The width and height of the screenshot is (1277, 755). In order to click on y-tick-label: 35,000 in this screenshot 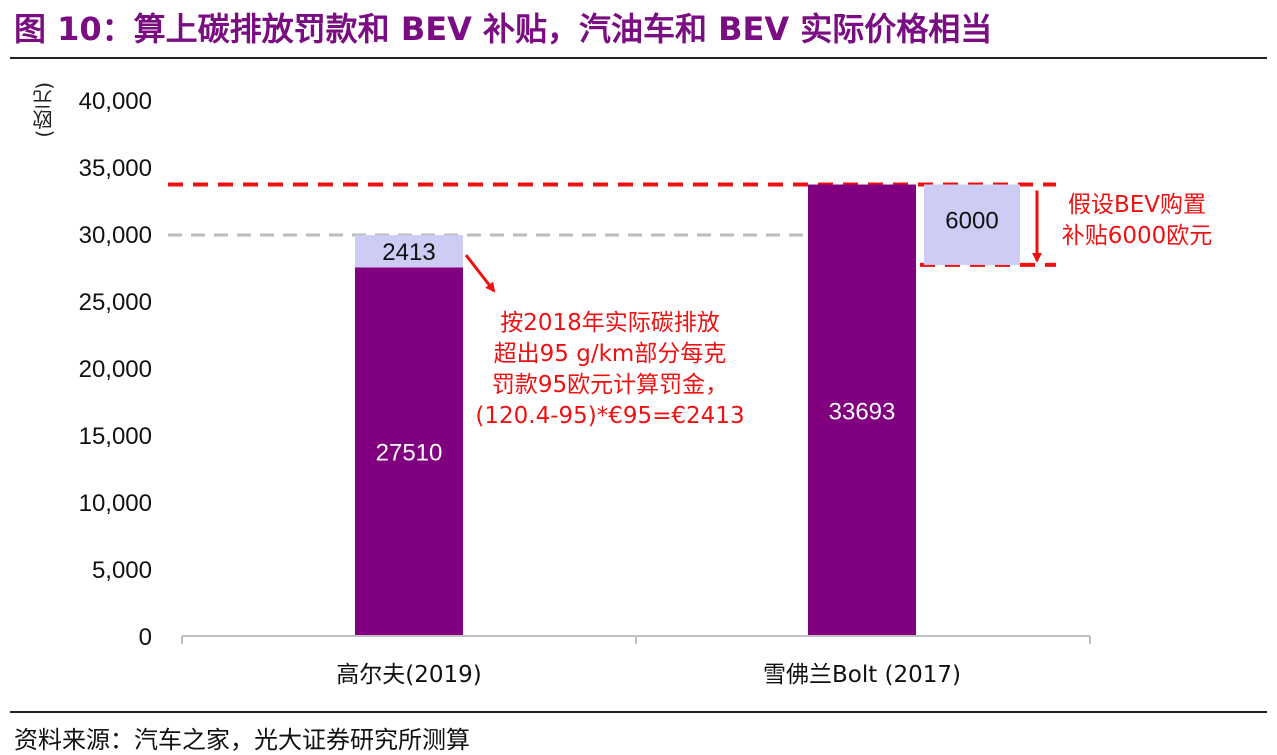, I will do `click(115, 168)`.